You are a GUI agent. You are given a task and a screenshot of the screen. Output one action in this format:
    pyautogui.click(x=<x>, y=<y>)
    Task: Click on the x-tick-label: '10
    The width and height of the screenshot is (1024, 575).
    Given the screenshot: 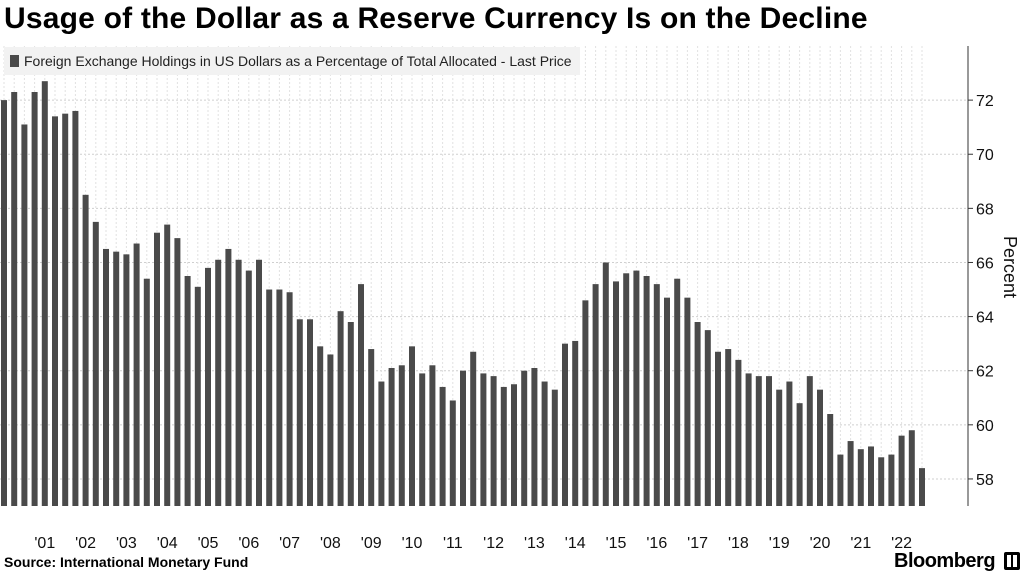 What is the action you would take?
    pyautogui.click(x=412, y=543)
    